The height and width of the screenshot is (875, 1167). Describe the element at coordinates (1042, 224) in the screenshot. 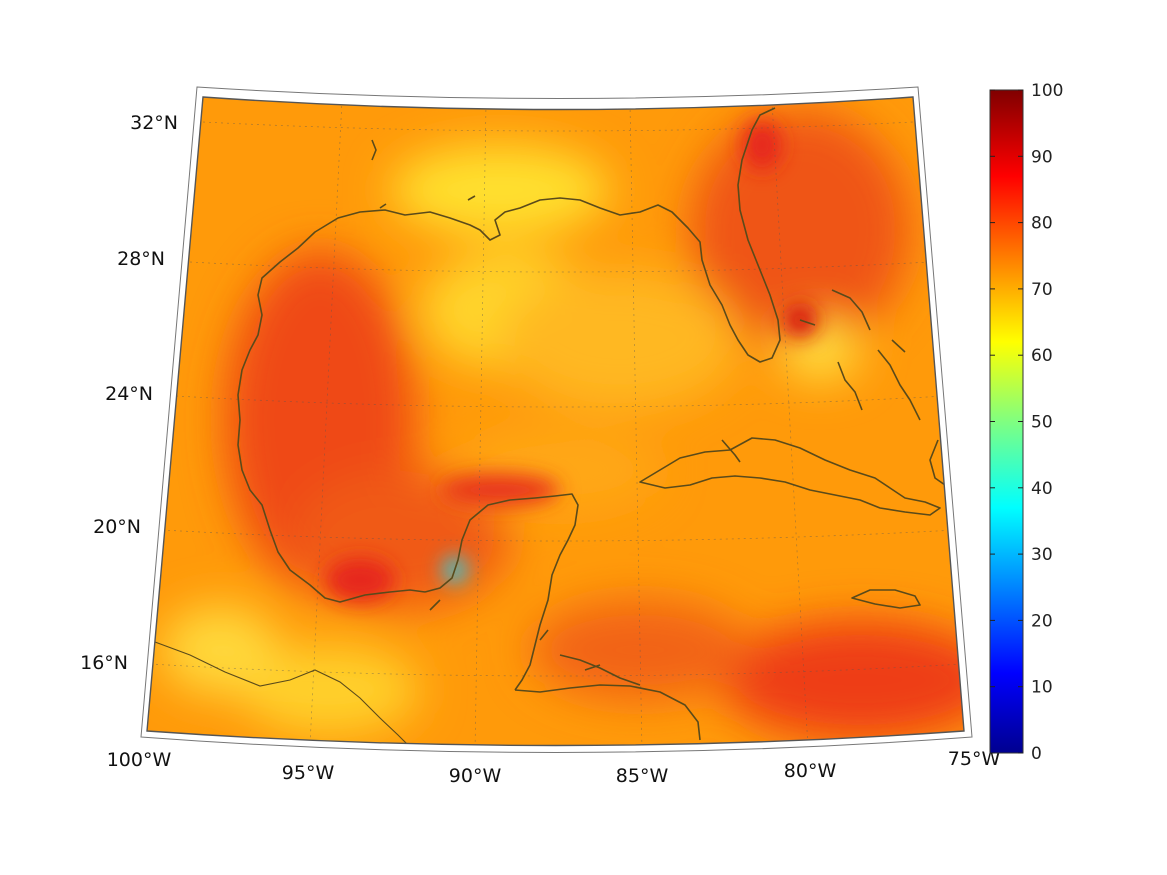

I see `colorbar-label: 80` at that location.